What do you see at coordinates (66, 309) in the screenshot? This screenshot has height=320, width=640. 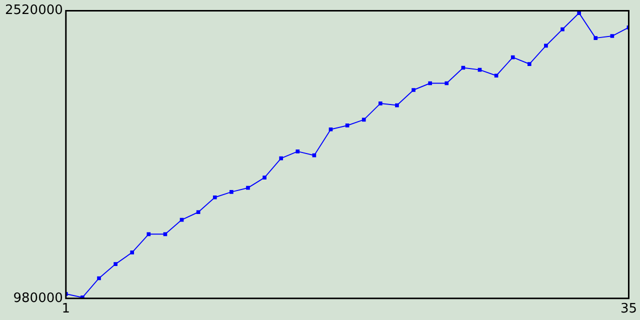 I see `x-tick-label: 1` at bounding box center [66, 309].